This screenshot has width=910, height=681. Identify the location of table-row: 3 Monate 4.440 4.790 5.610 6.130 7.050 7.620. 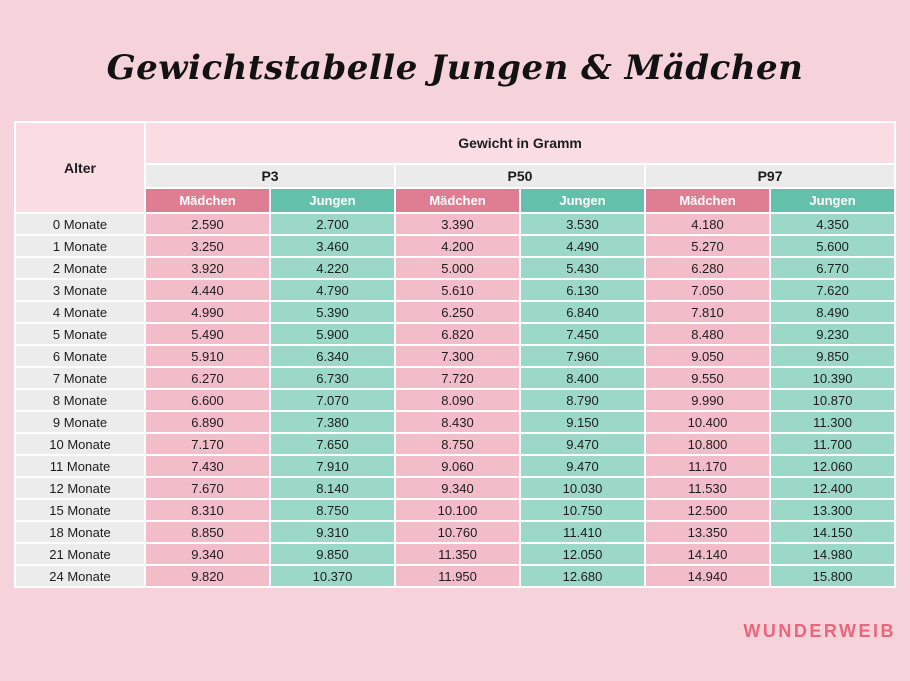
(455, 290).